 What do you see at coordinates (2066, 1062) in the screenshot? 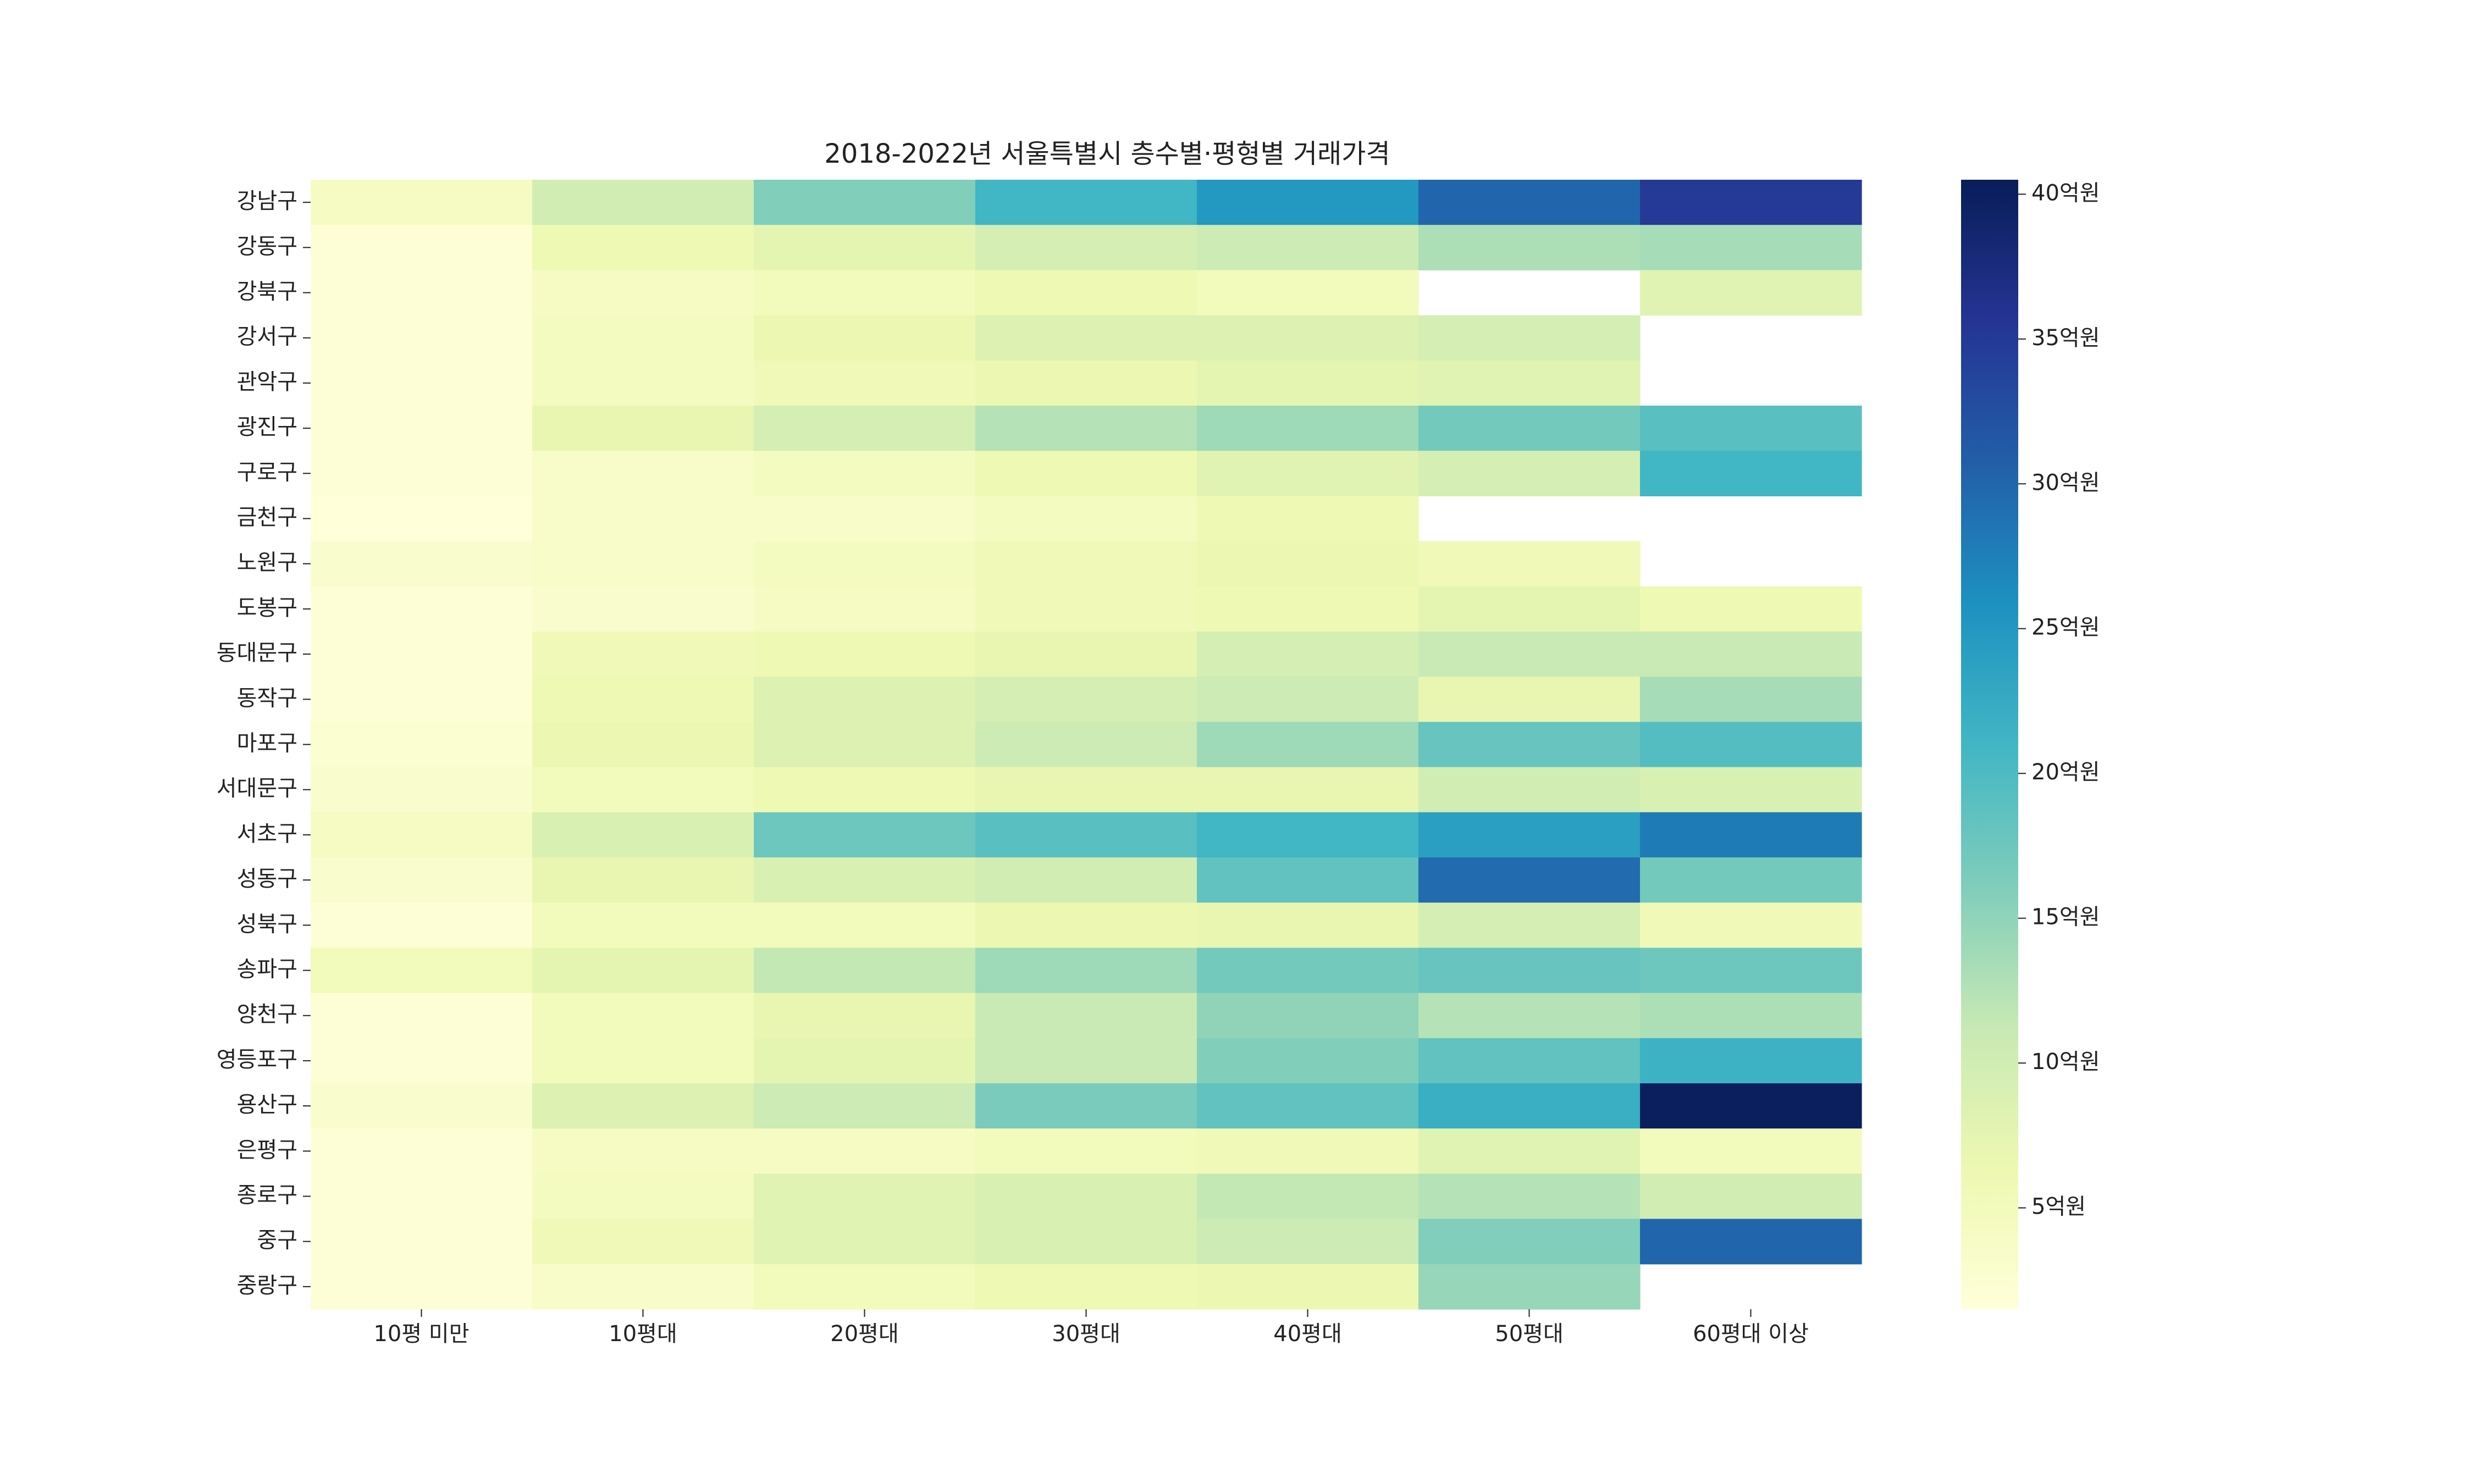
I see `colorbar-tick-label: 10억원` at bounding box center [2066, 1062].